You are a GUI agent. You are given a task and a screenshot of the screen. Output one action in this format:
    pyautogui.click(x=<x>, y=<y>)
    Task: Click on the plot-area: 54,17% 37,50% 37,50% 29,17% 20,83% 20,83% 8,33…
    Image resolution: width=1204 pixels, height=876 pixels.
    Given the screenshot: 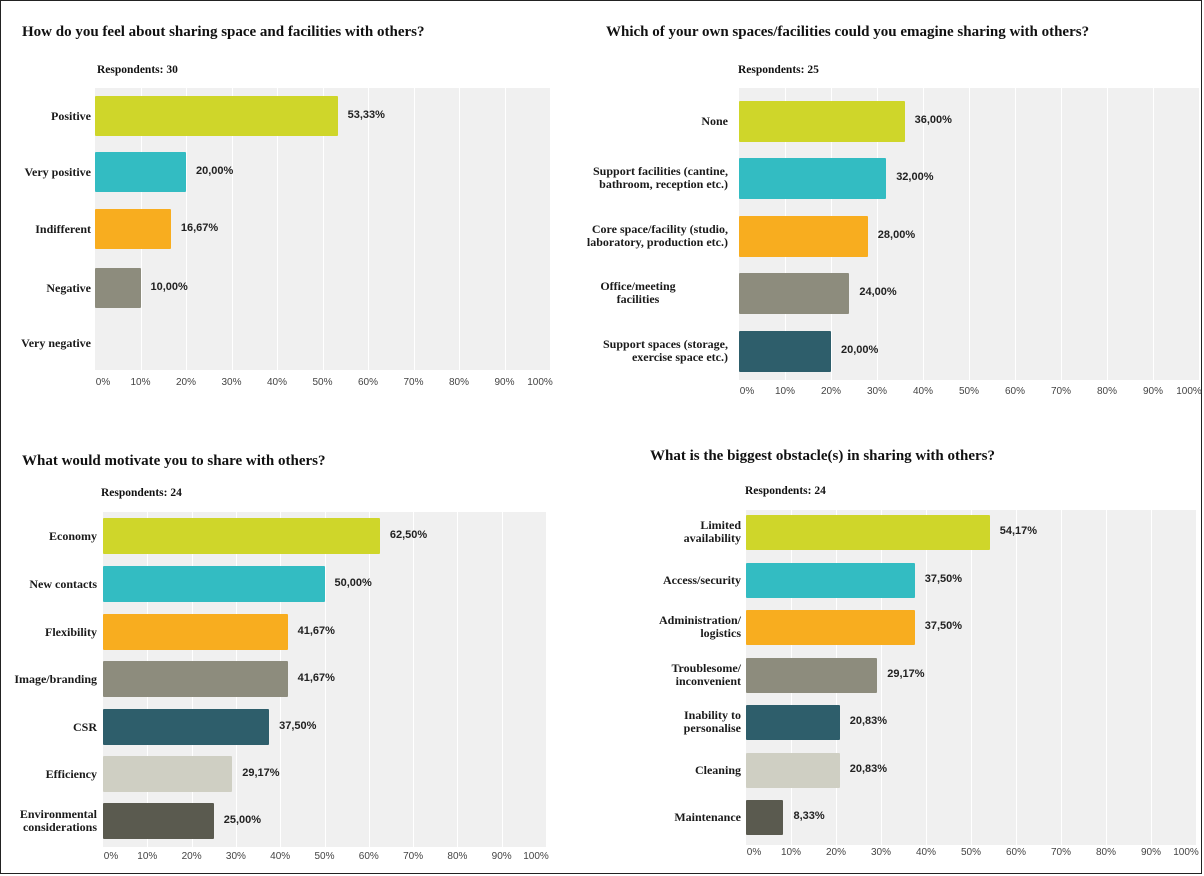 What is the action you would take?
    pyautogui.click(x=971, y=677)
    